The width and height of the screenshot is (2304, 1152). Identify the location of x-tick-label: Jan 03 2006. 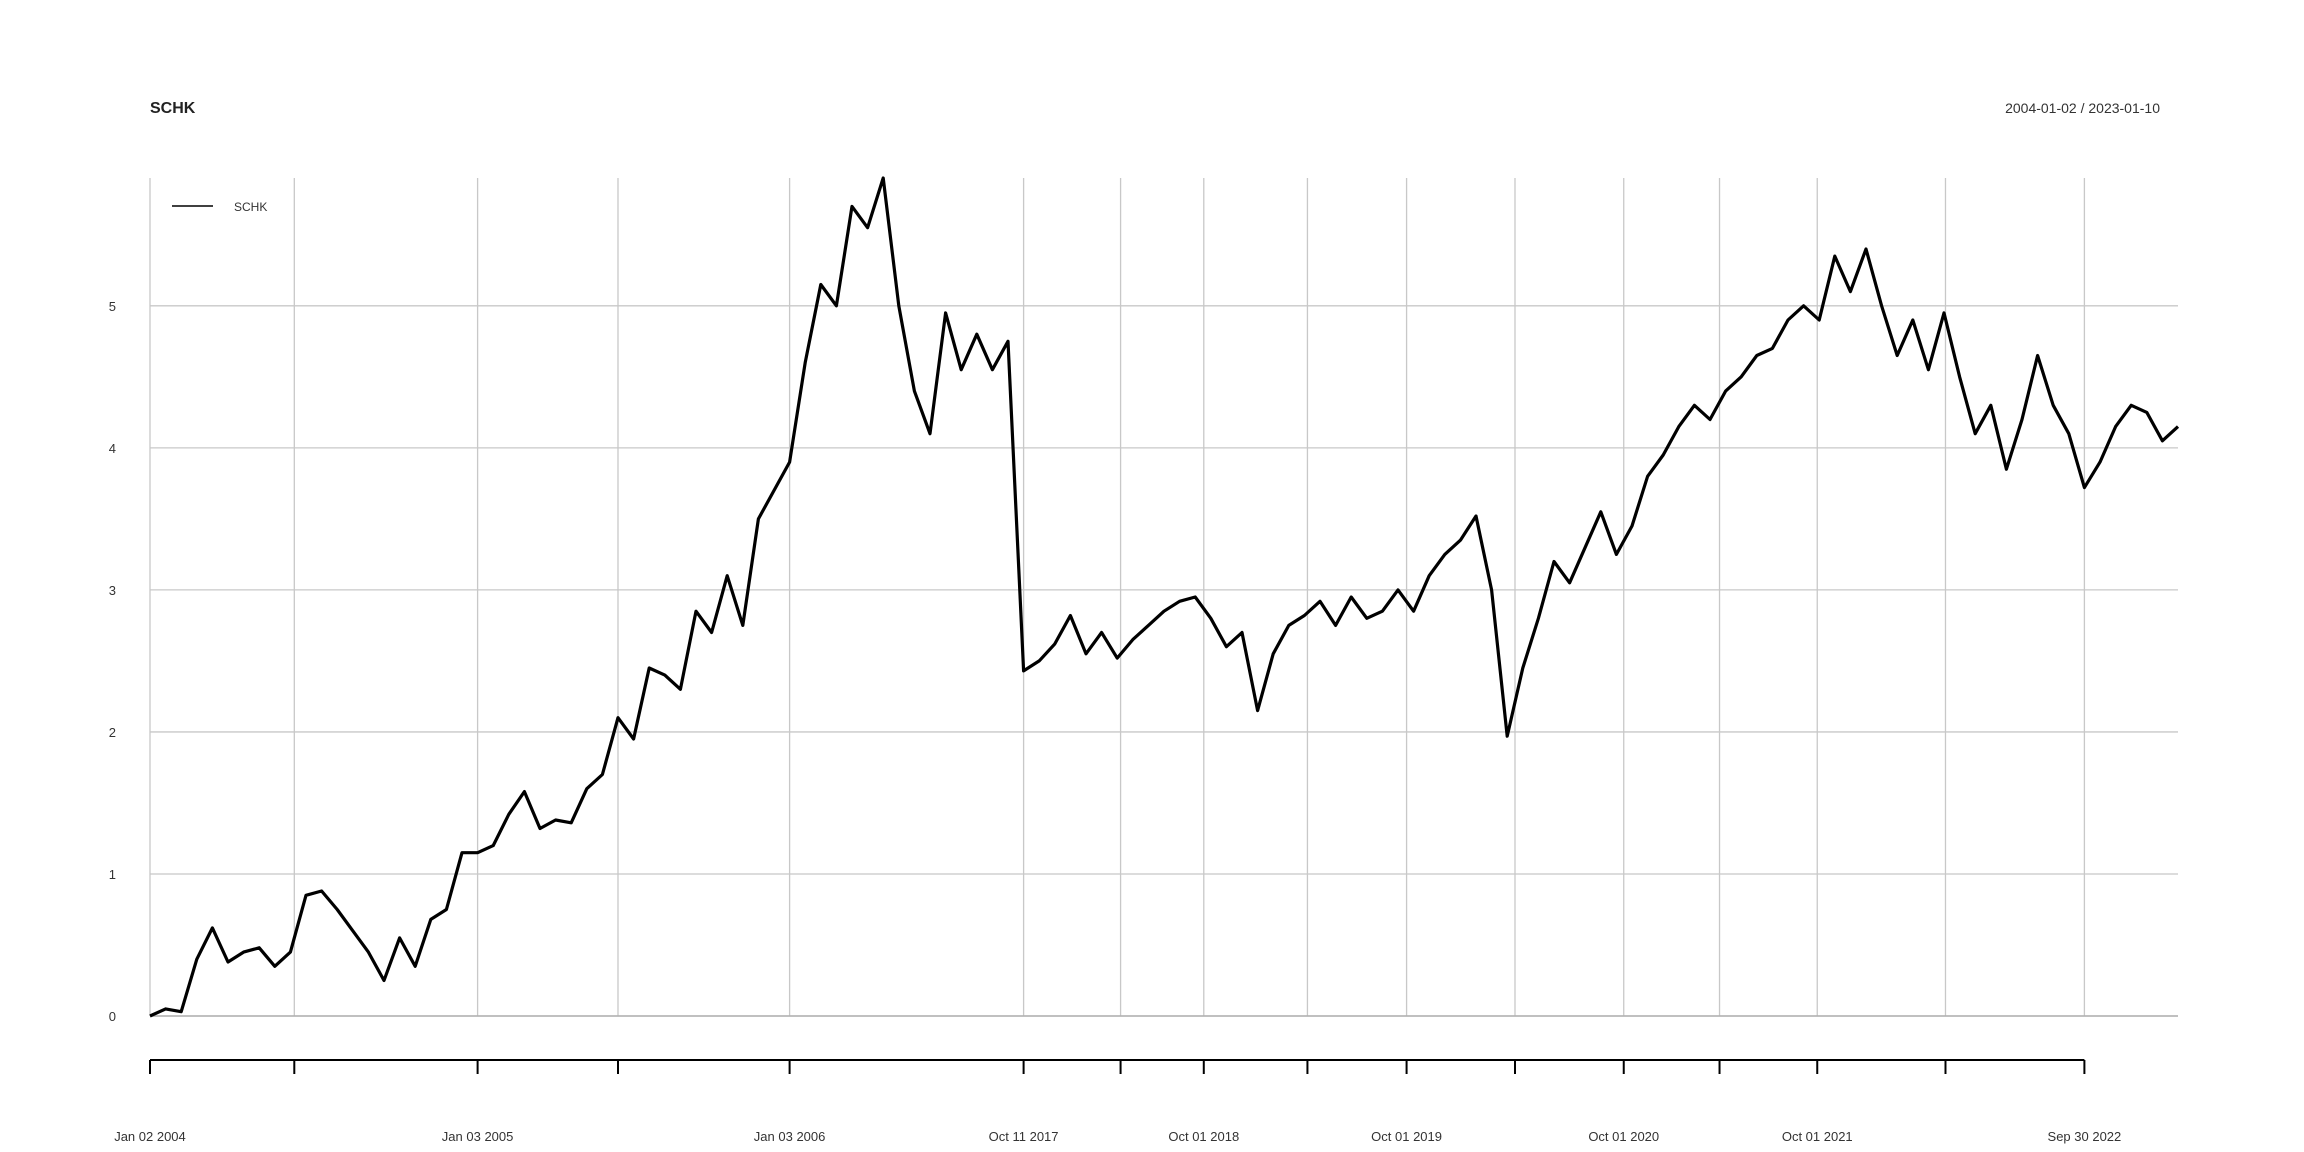
(790, 1136).